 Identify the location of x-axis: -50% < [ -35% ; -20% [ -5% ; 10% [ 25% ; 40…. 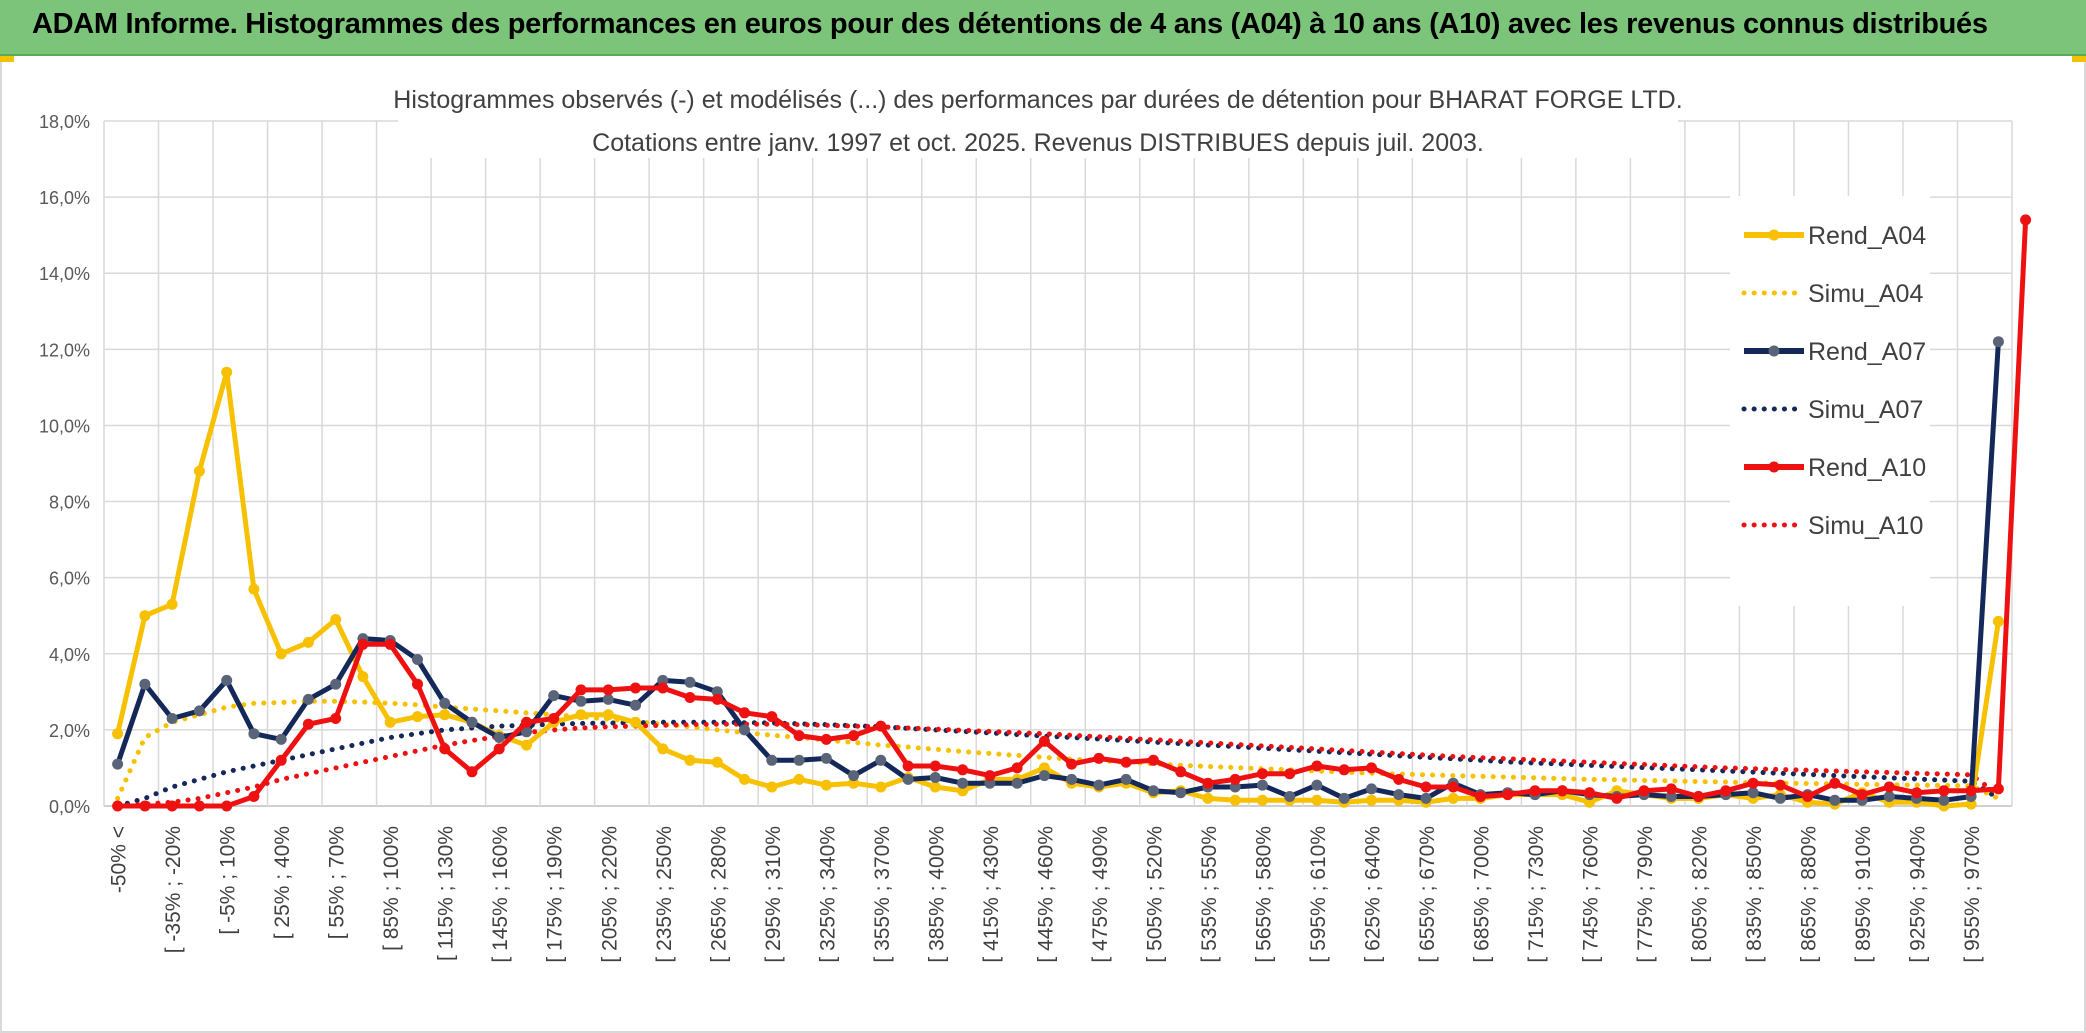
(1046, 894).